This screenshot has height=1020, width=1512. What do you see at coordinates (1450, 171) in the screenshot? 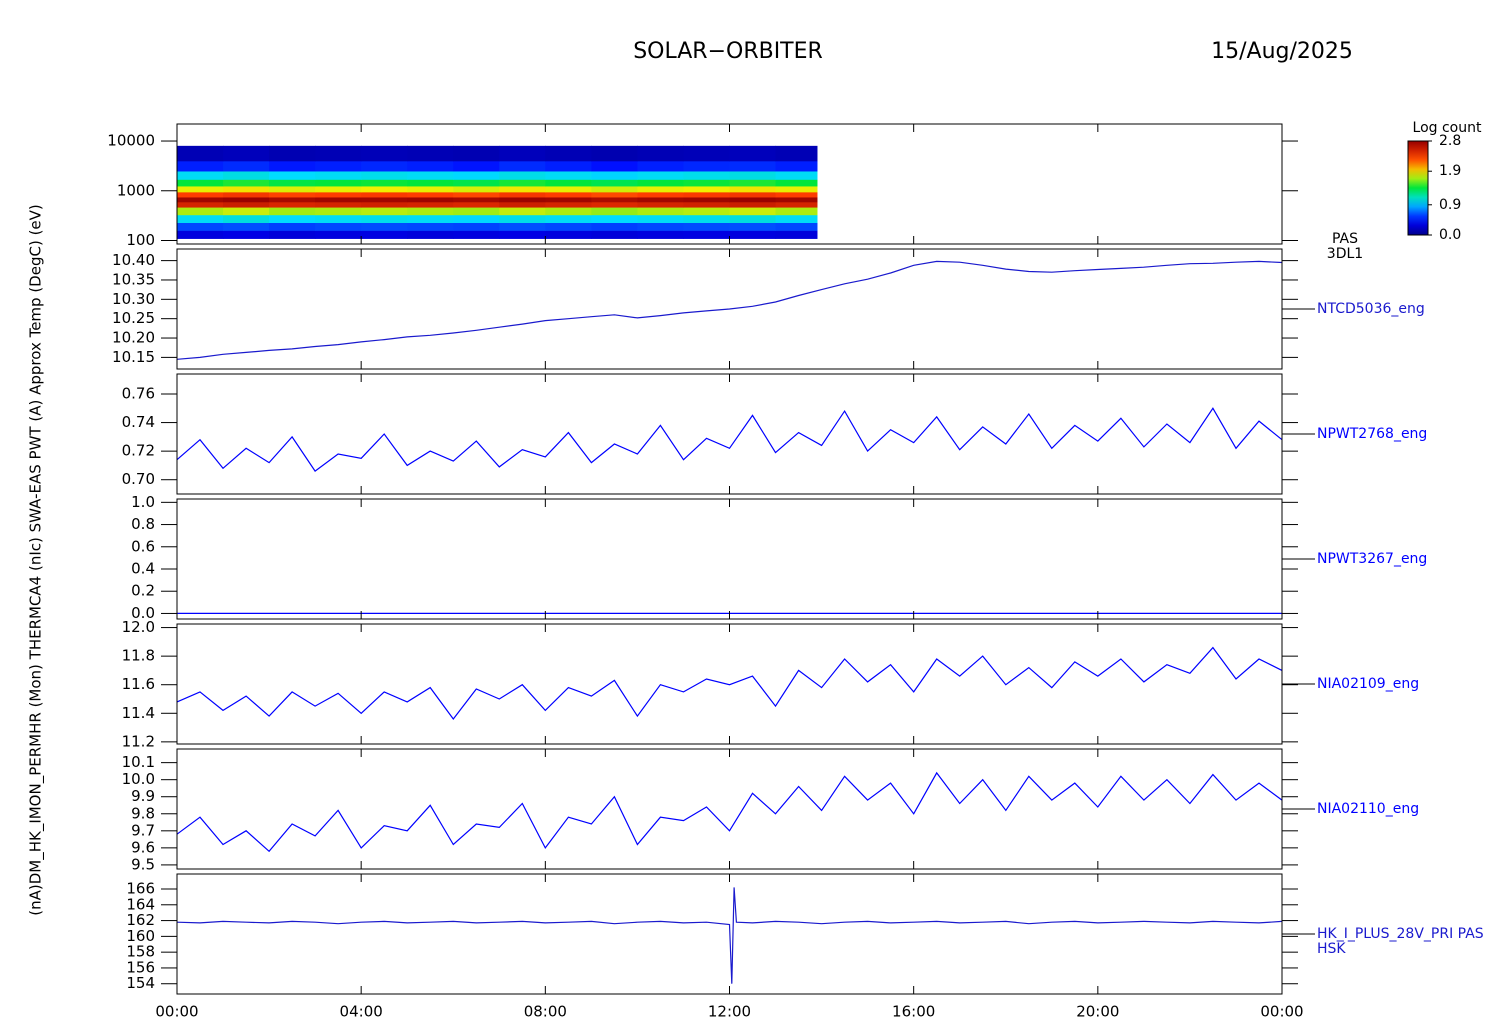
I see `colorbar-tick-label: 1.9` at bounding box center [1450, 171].